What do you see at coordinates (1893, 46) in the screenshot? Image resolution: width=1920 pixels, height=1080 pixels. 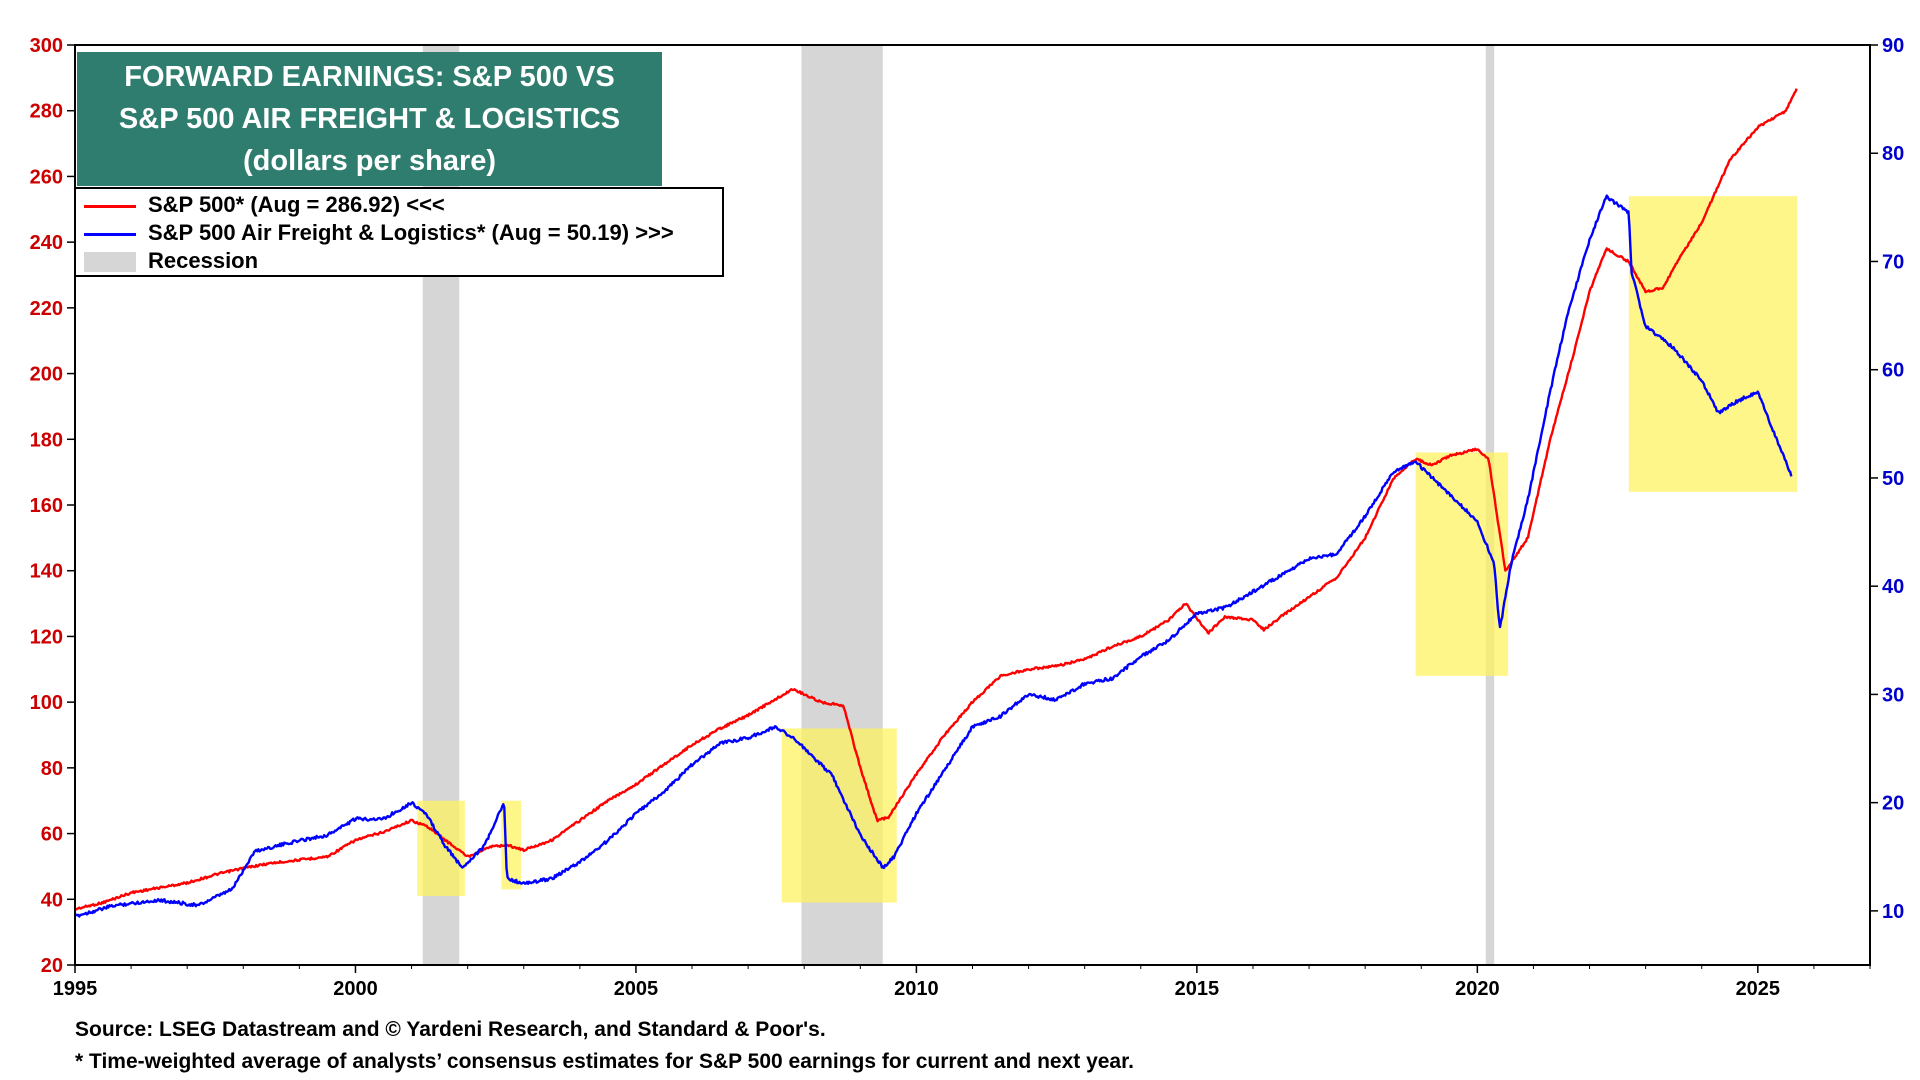 I see `right-tick-label-90: 90` at bounding box center [1893, 46].